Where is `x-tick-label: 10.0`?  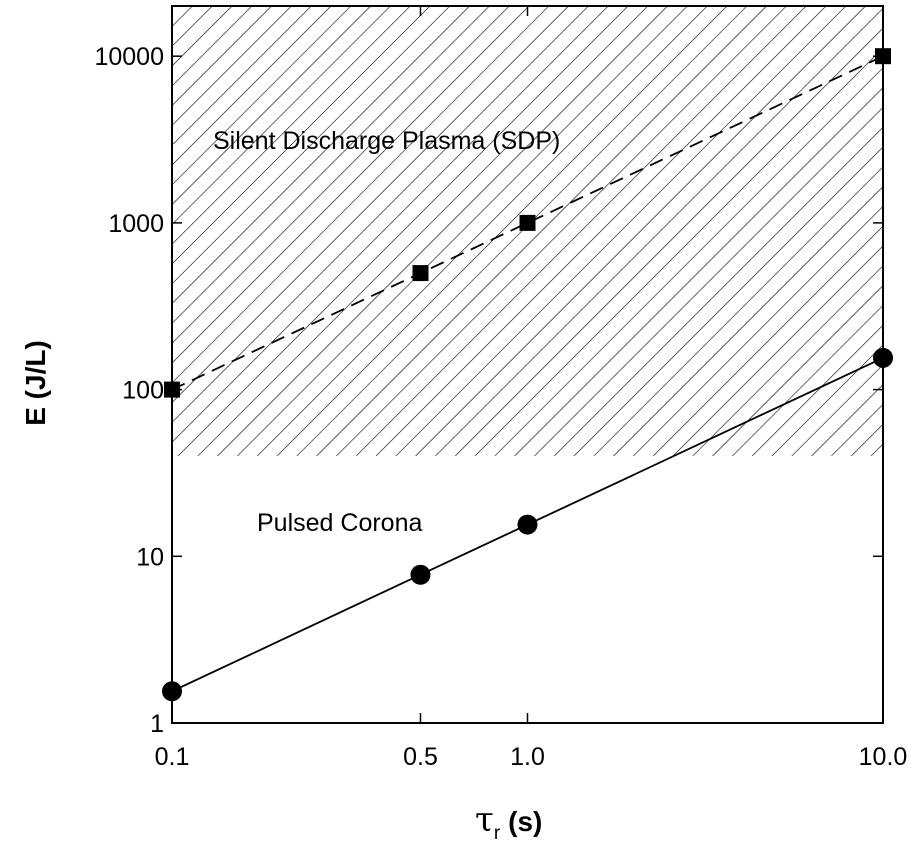 x-tick-label: 10.0 is located at coordinates (883, 757).